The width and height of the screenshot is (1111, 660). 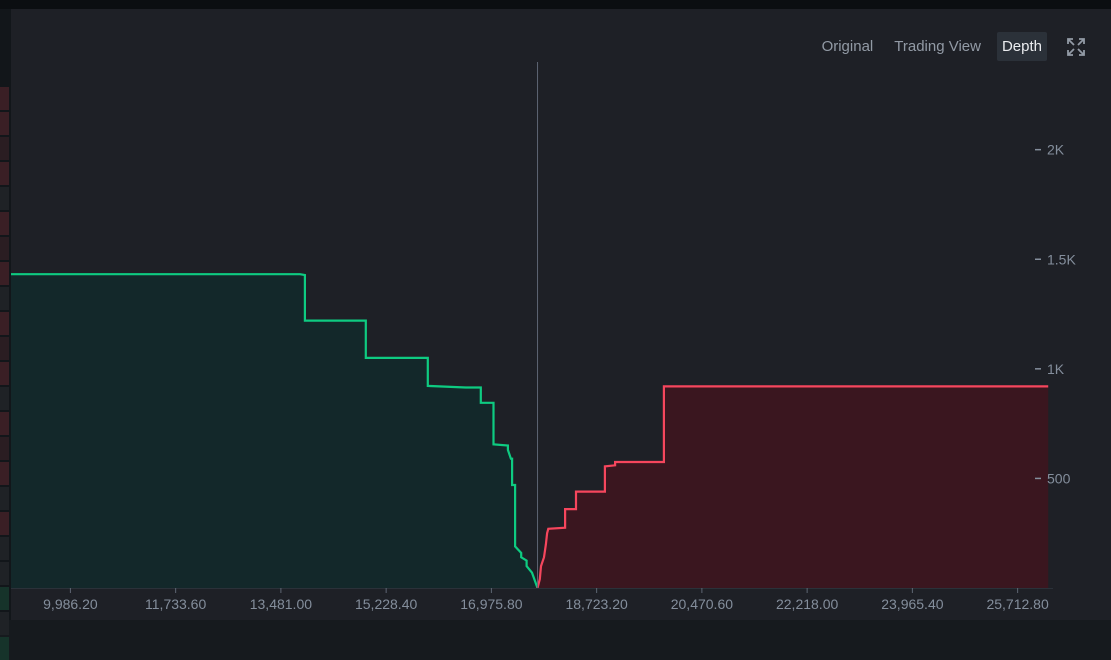 What do you see at coordinates (1017, 604) in the screenshot?
I see `x-tick-label: 25,712.80` at bounding box center [1017, 604].